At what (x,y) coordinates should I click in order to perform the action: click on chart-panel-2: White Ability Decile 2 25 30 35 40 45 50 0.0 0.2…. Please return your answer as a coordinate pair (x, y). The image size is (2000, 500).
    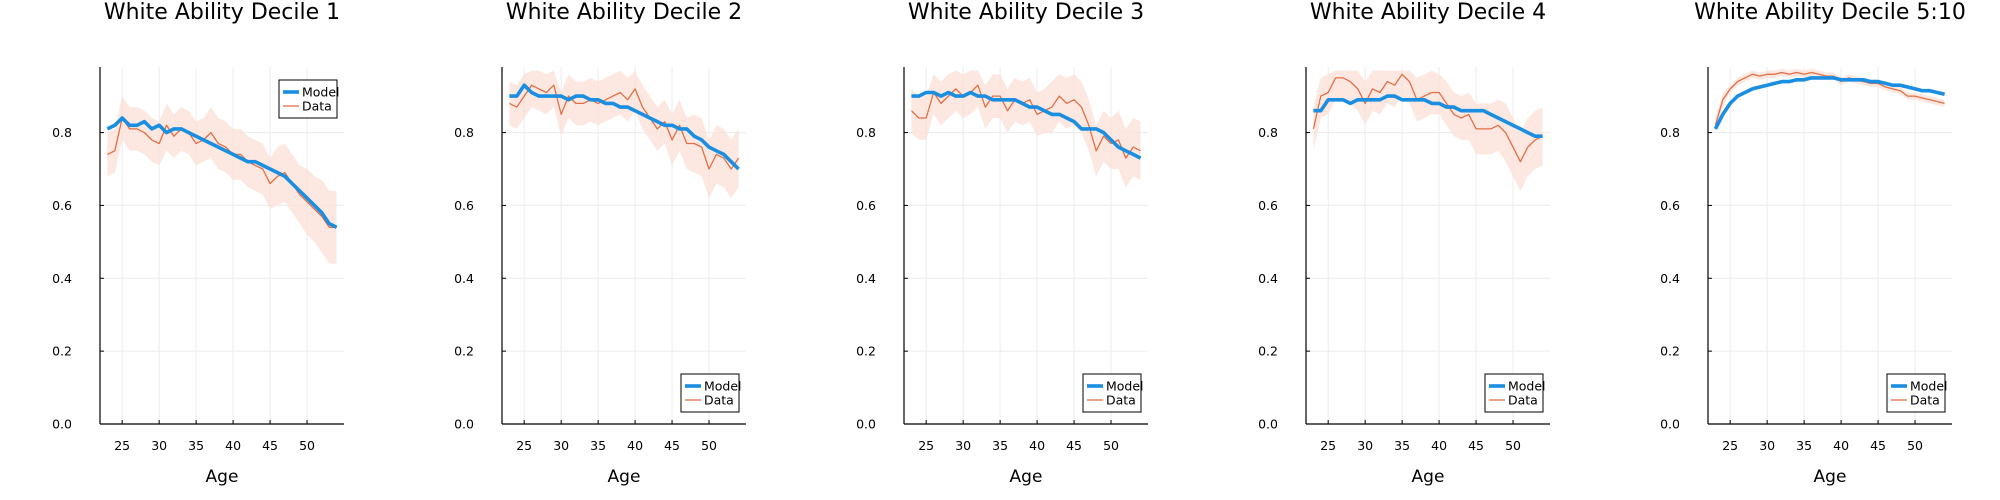
    Looking at the image, I should click on (600, 243).